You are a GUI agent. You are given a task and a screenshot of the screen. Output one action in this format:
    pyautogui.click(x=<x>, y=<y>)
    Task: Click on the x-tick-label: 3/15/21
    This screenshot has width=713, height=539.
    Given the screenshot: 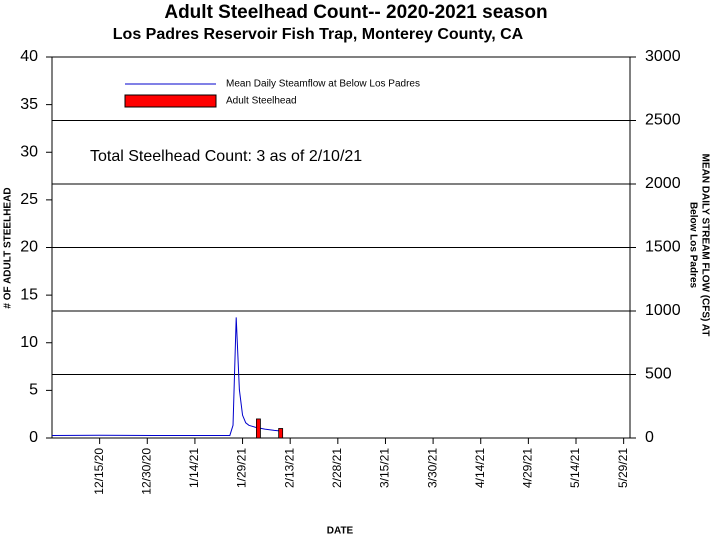 What is the action you would take?
    pyautogui.click(x=385, y=468)
    